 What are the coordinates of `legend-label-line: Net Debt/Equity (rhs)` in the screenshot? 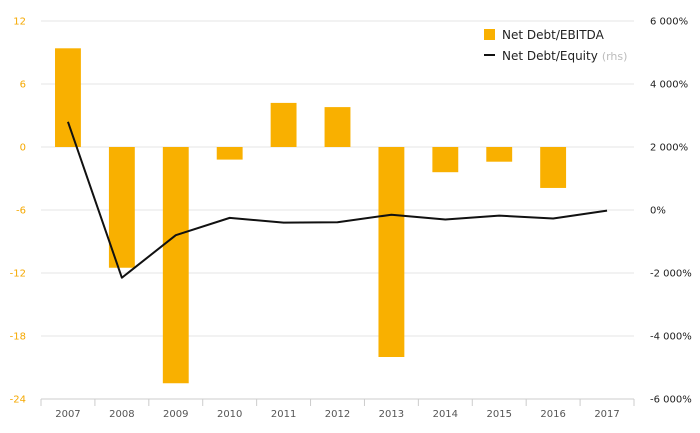 It's located at (564, 56).